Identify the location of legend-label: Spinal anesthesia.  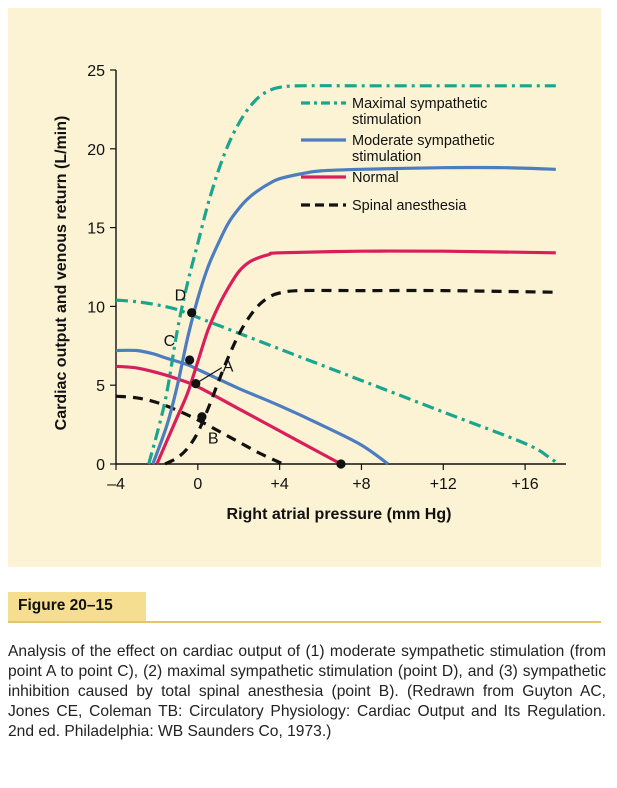
(409, 206).